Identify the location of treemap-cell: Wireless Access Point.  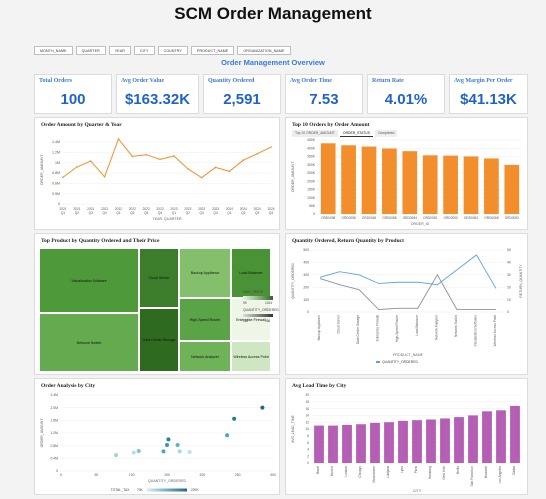
(251, 356).